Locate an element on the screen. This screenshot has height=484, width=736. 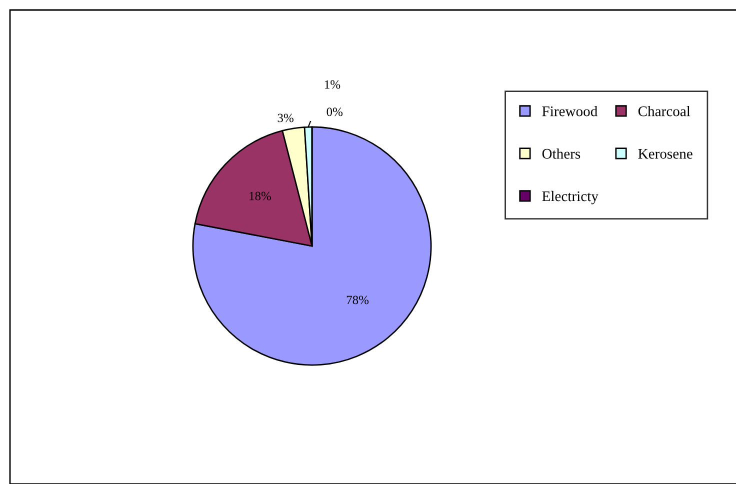
text: 0% is located at coordinates (334, 112).